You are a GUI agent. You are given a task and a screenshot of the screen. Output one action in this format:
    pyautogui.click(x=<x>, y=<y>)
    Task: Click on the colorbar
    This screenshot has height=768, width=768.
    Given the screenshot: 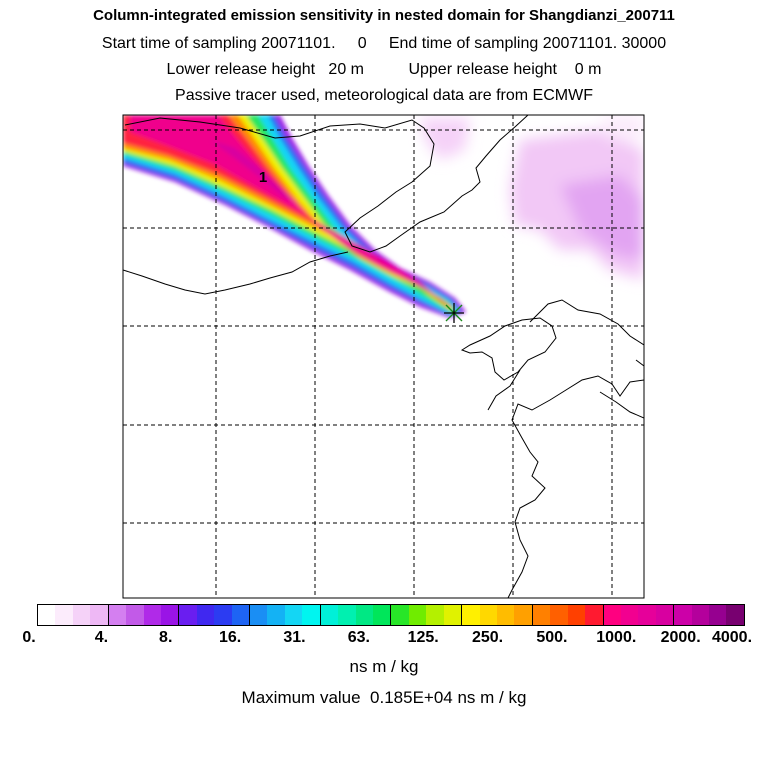 What is the action you would take?
    pyautogui.click(x=391, y=615)
    